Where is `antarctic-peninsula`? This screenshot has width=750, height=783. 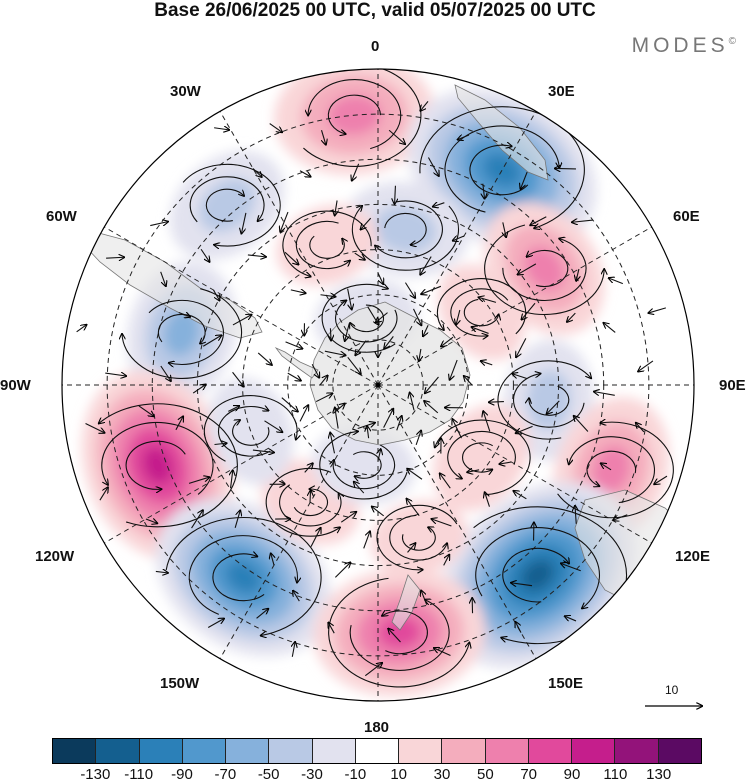
antarctic-peninsula is located at coordinates (296, 363).